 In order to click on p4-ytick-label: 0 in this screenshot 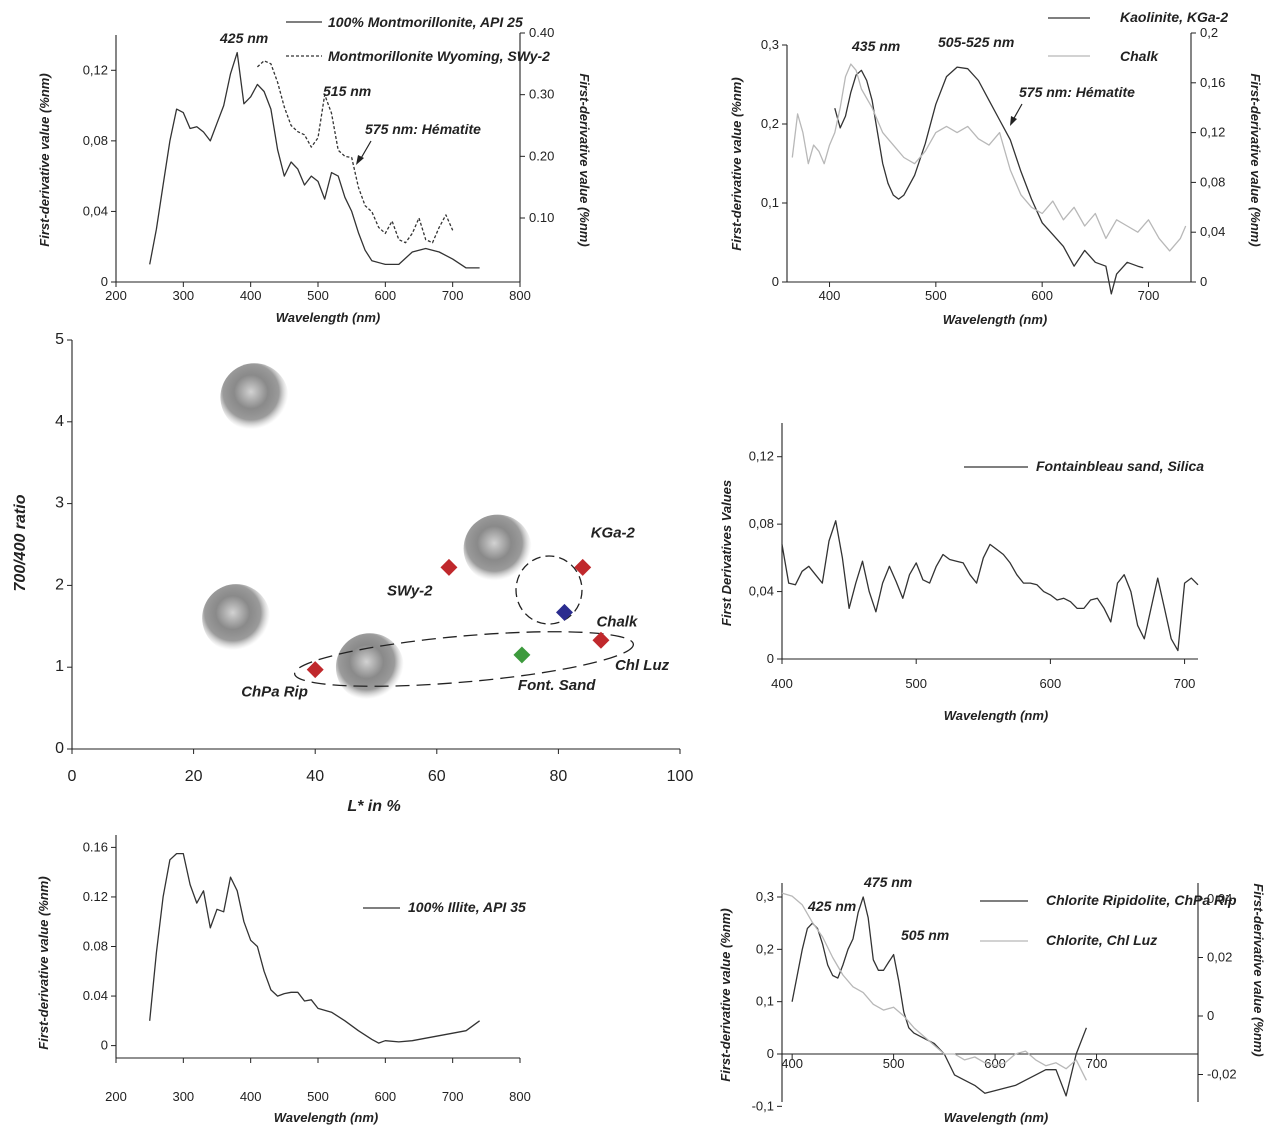, I will do `click(770, 658)`.